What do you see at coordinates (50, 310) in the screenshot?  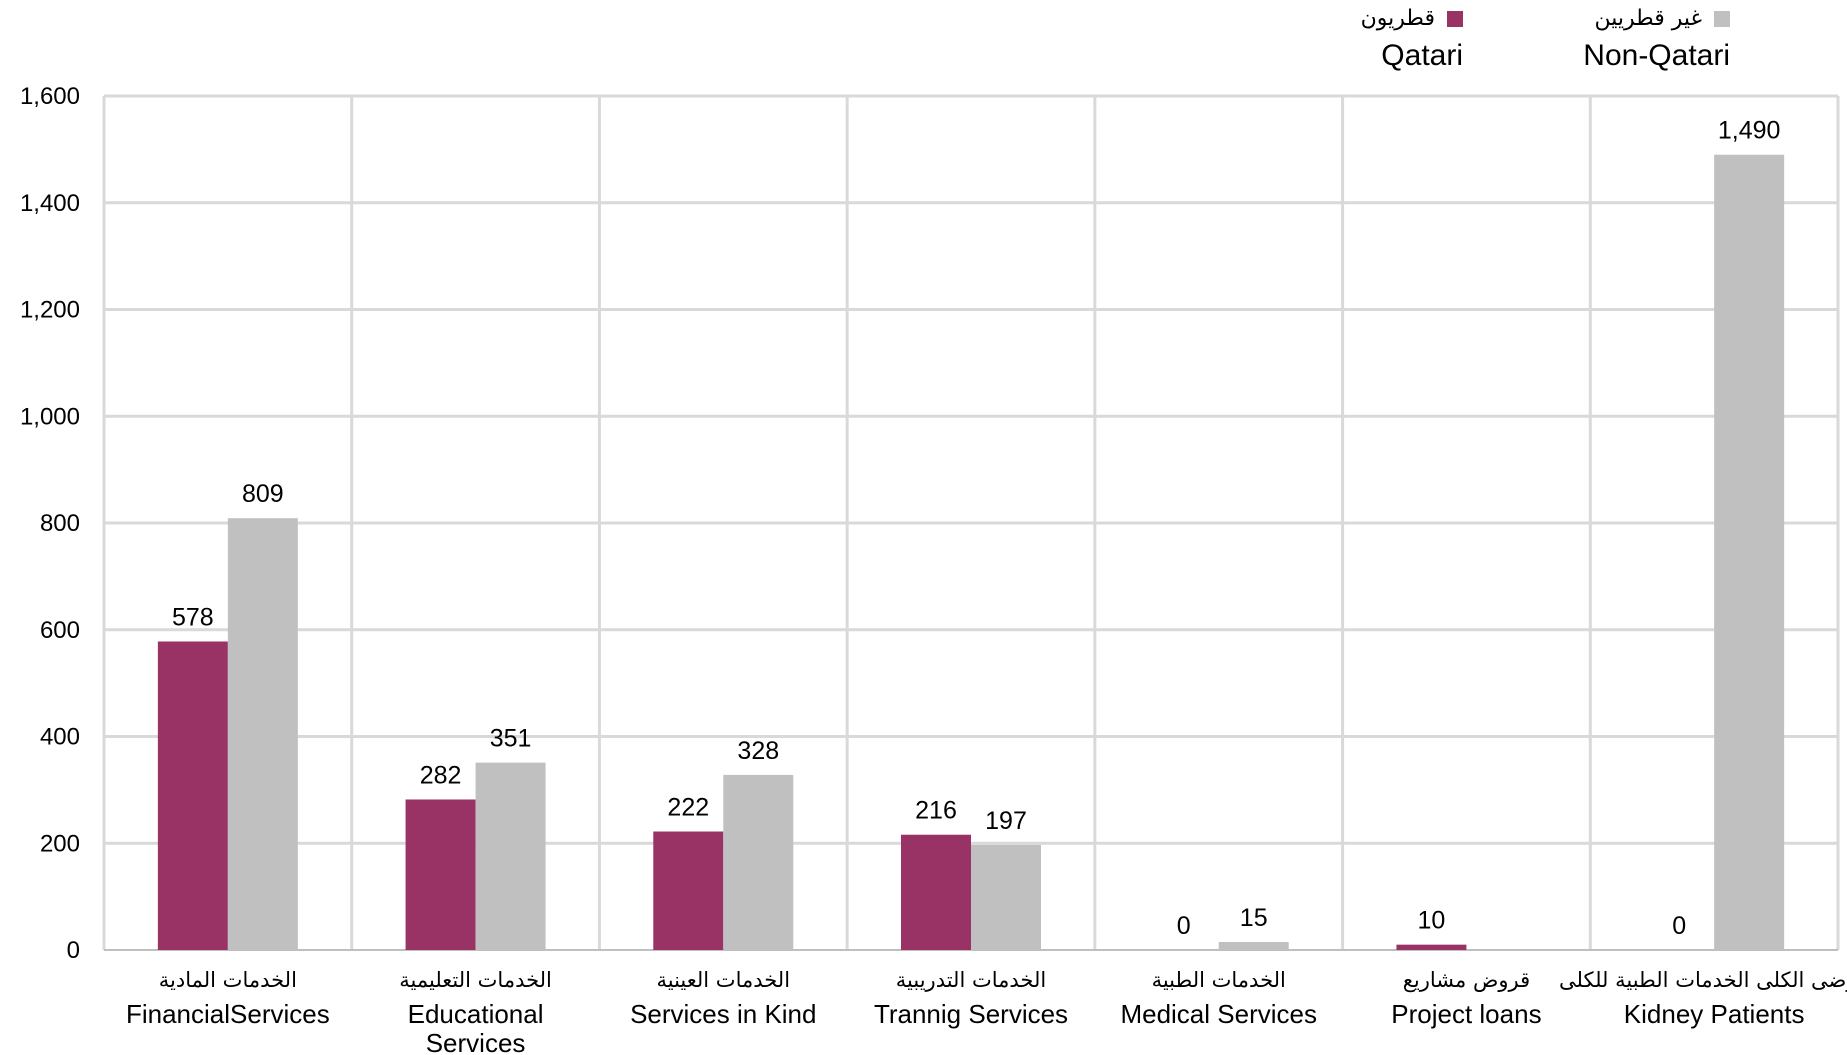 I see `y-tick-label: 1,200` at bounding box center [50, 310].